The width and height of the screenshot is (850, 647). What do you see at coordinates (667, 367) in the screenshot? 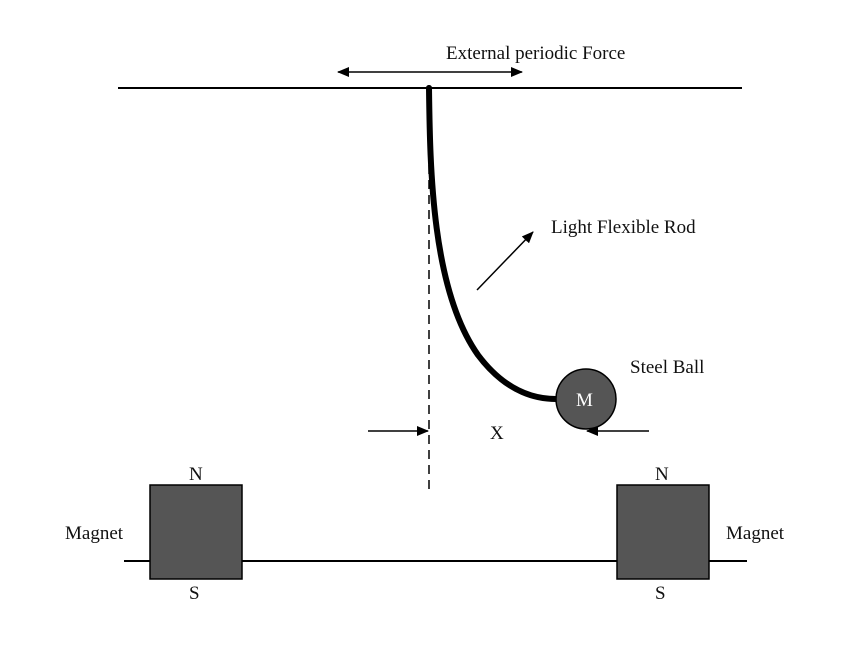
I see `steel-ball-label: Steel Ball` at bounding box center [667, 367].